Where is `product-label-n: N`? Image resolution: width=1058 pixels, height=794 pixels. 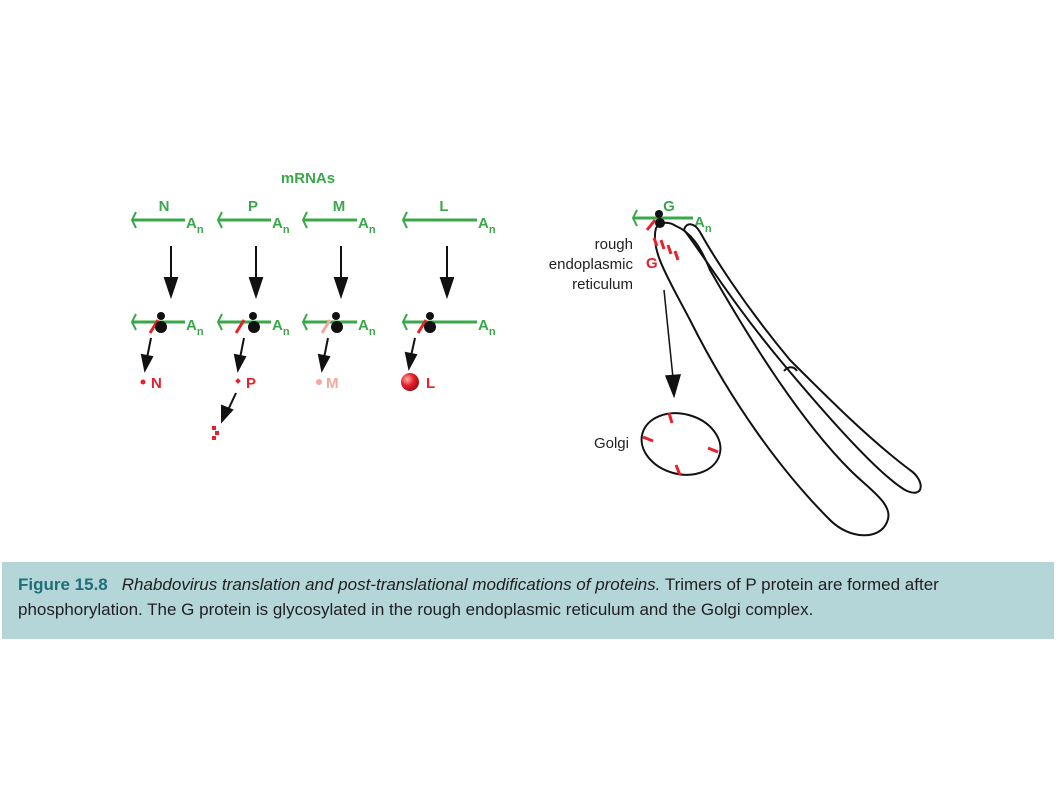 product-label-n: N is located at coordinates (156, 383).